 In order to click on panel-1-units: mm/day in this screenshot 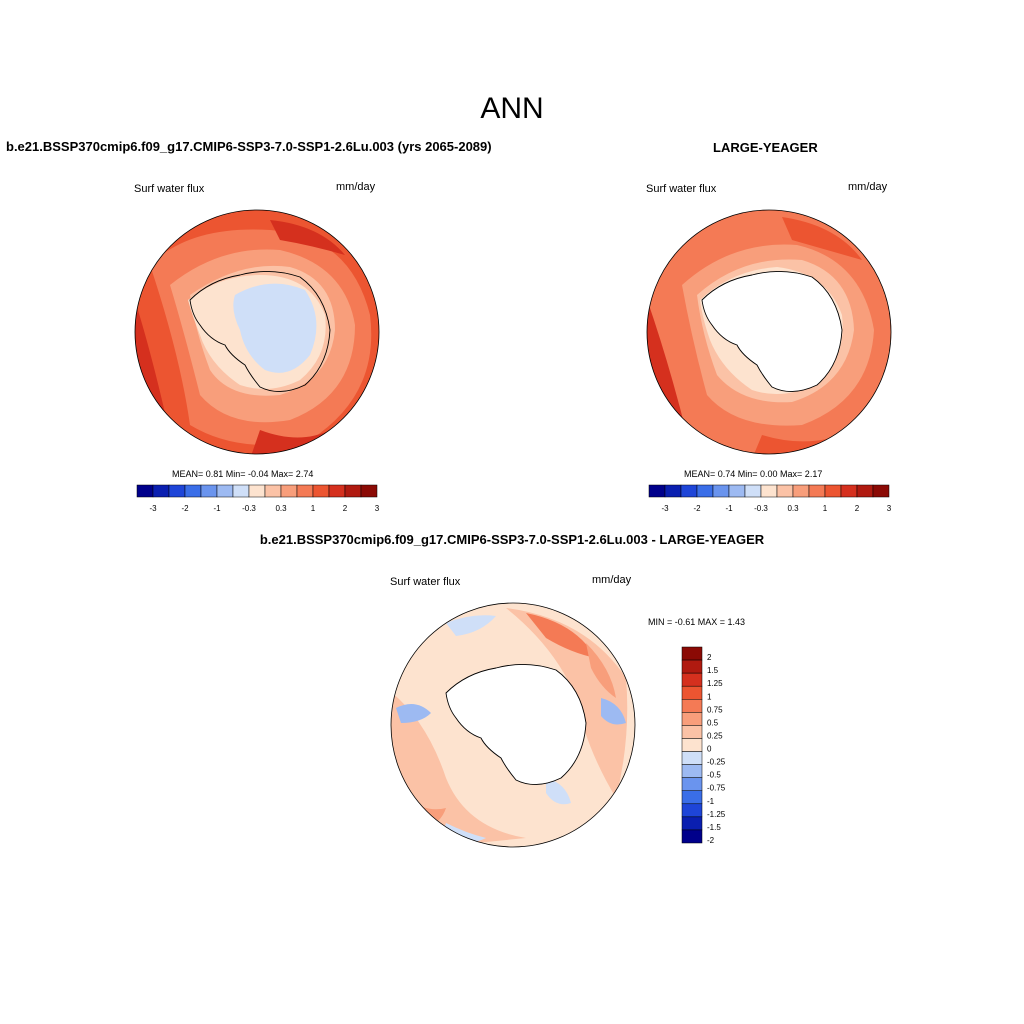, I will do `click(356, 187)`.